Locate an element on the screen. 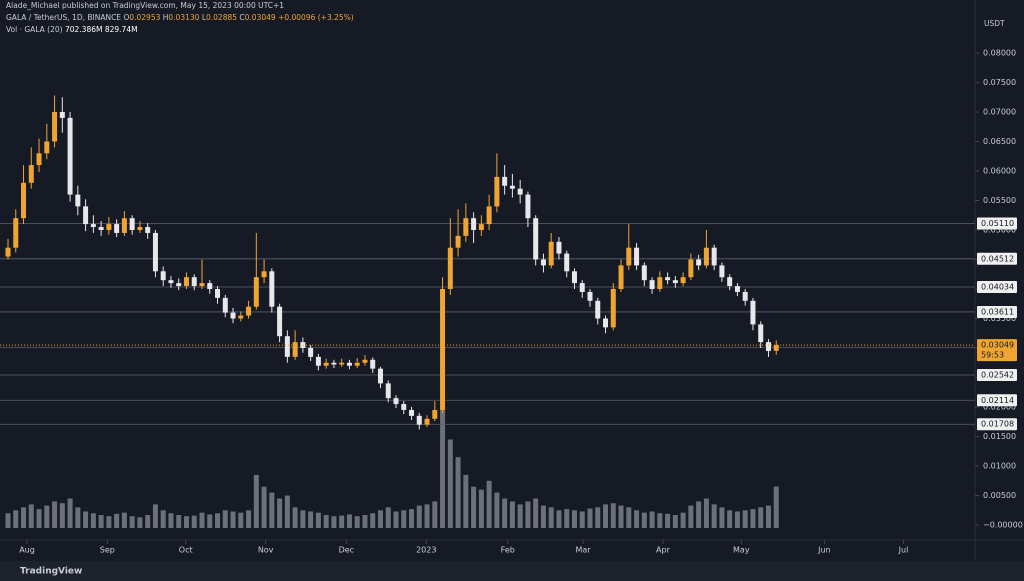 This screenshot has height=581, width=1024. x-tick-label: Nov is located at coordinates (266, 550).